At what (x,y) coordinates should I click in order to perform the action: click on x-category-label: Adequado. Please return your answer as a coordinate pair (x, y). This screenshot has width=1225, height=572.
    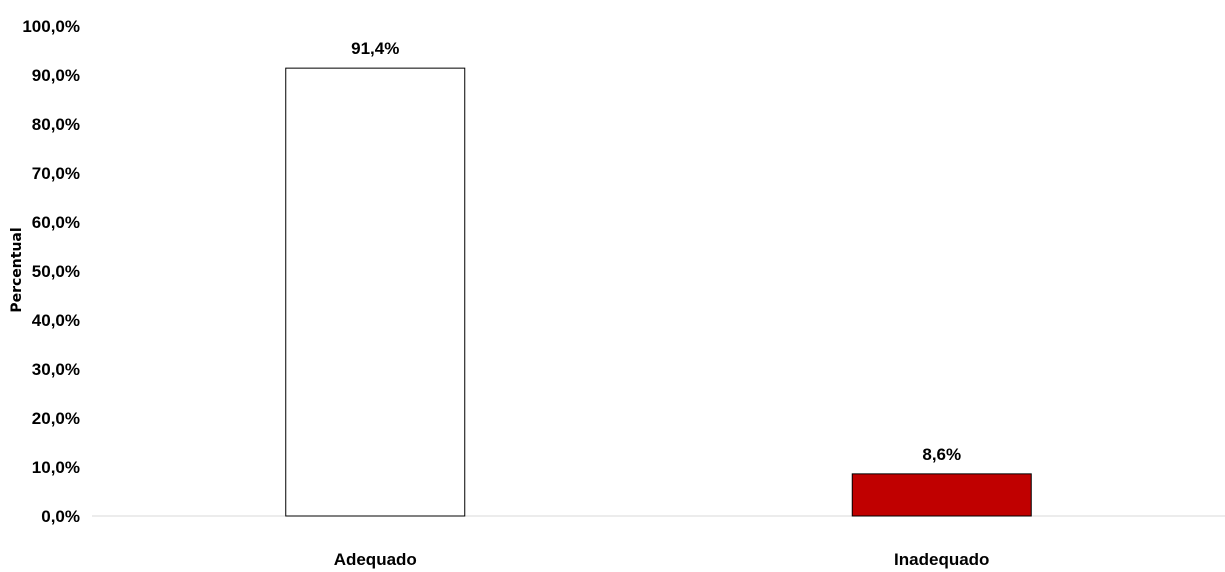
    Looking at the image, I should click on (375, 559).